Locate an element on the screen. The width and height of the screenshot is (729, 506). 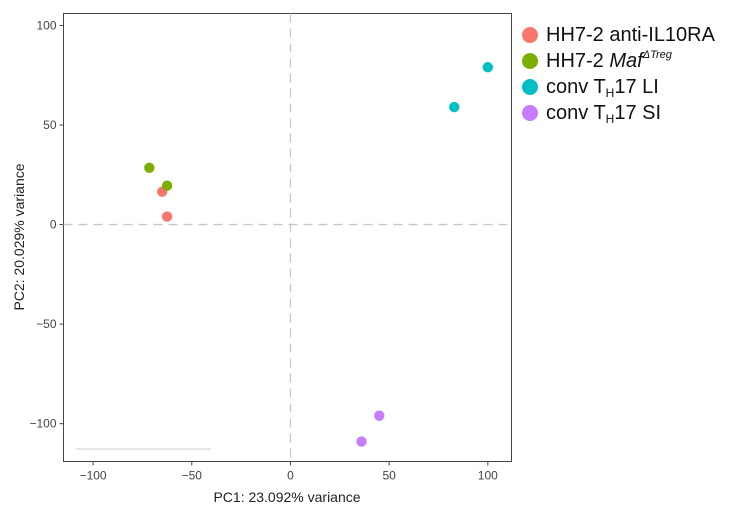
x-axis-ticks: −100 −50 0 50 100 is located at coordinates (289, 472).